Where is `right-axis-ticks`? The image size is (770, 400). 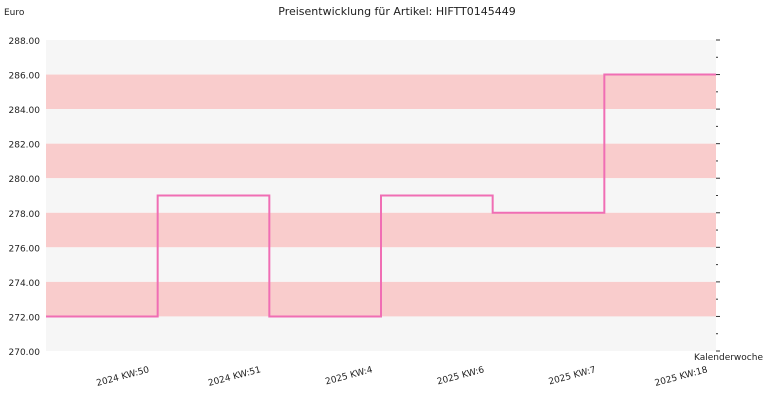
right-axis-ticks is located at coordinates (718, 195).